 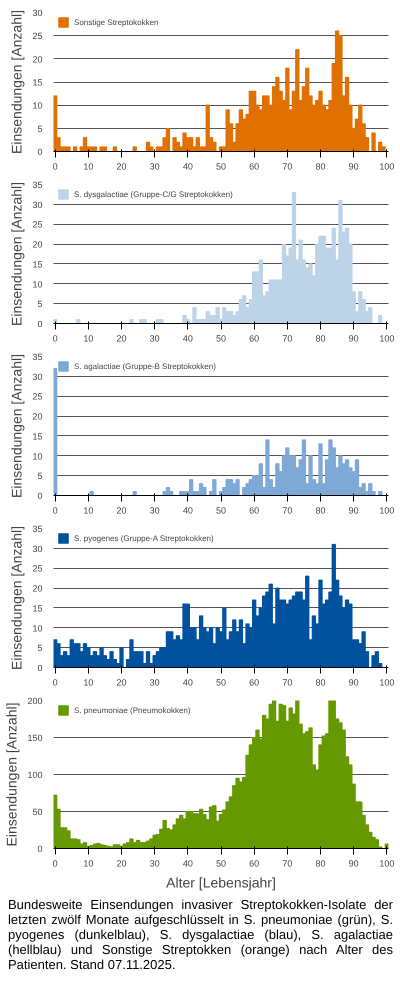 What do you see at coordinates (35, 701) in the screenshot?
I see `y-tick-label: 200` at bounding box center [35, 701].